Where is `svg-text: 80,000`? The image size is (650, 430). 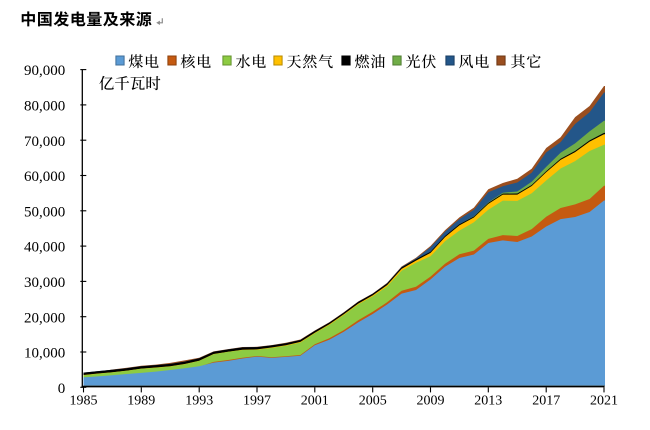 svg-text: 80,000 is located at coordinates (44, 107).